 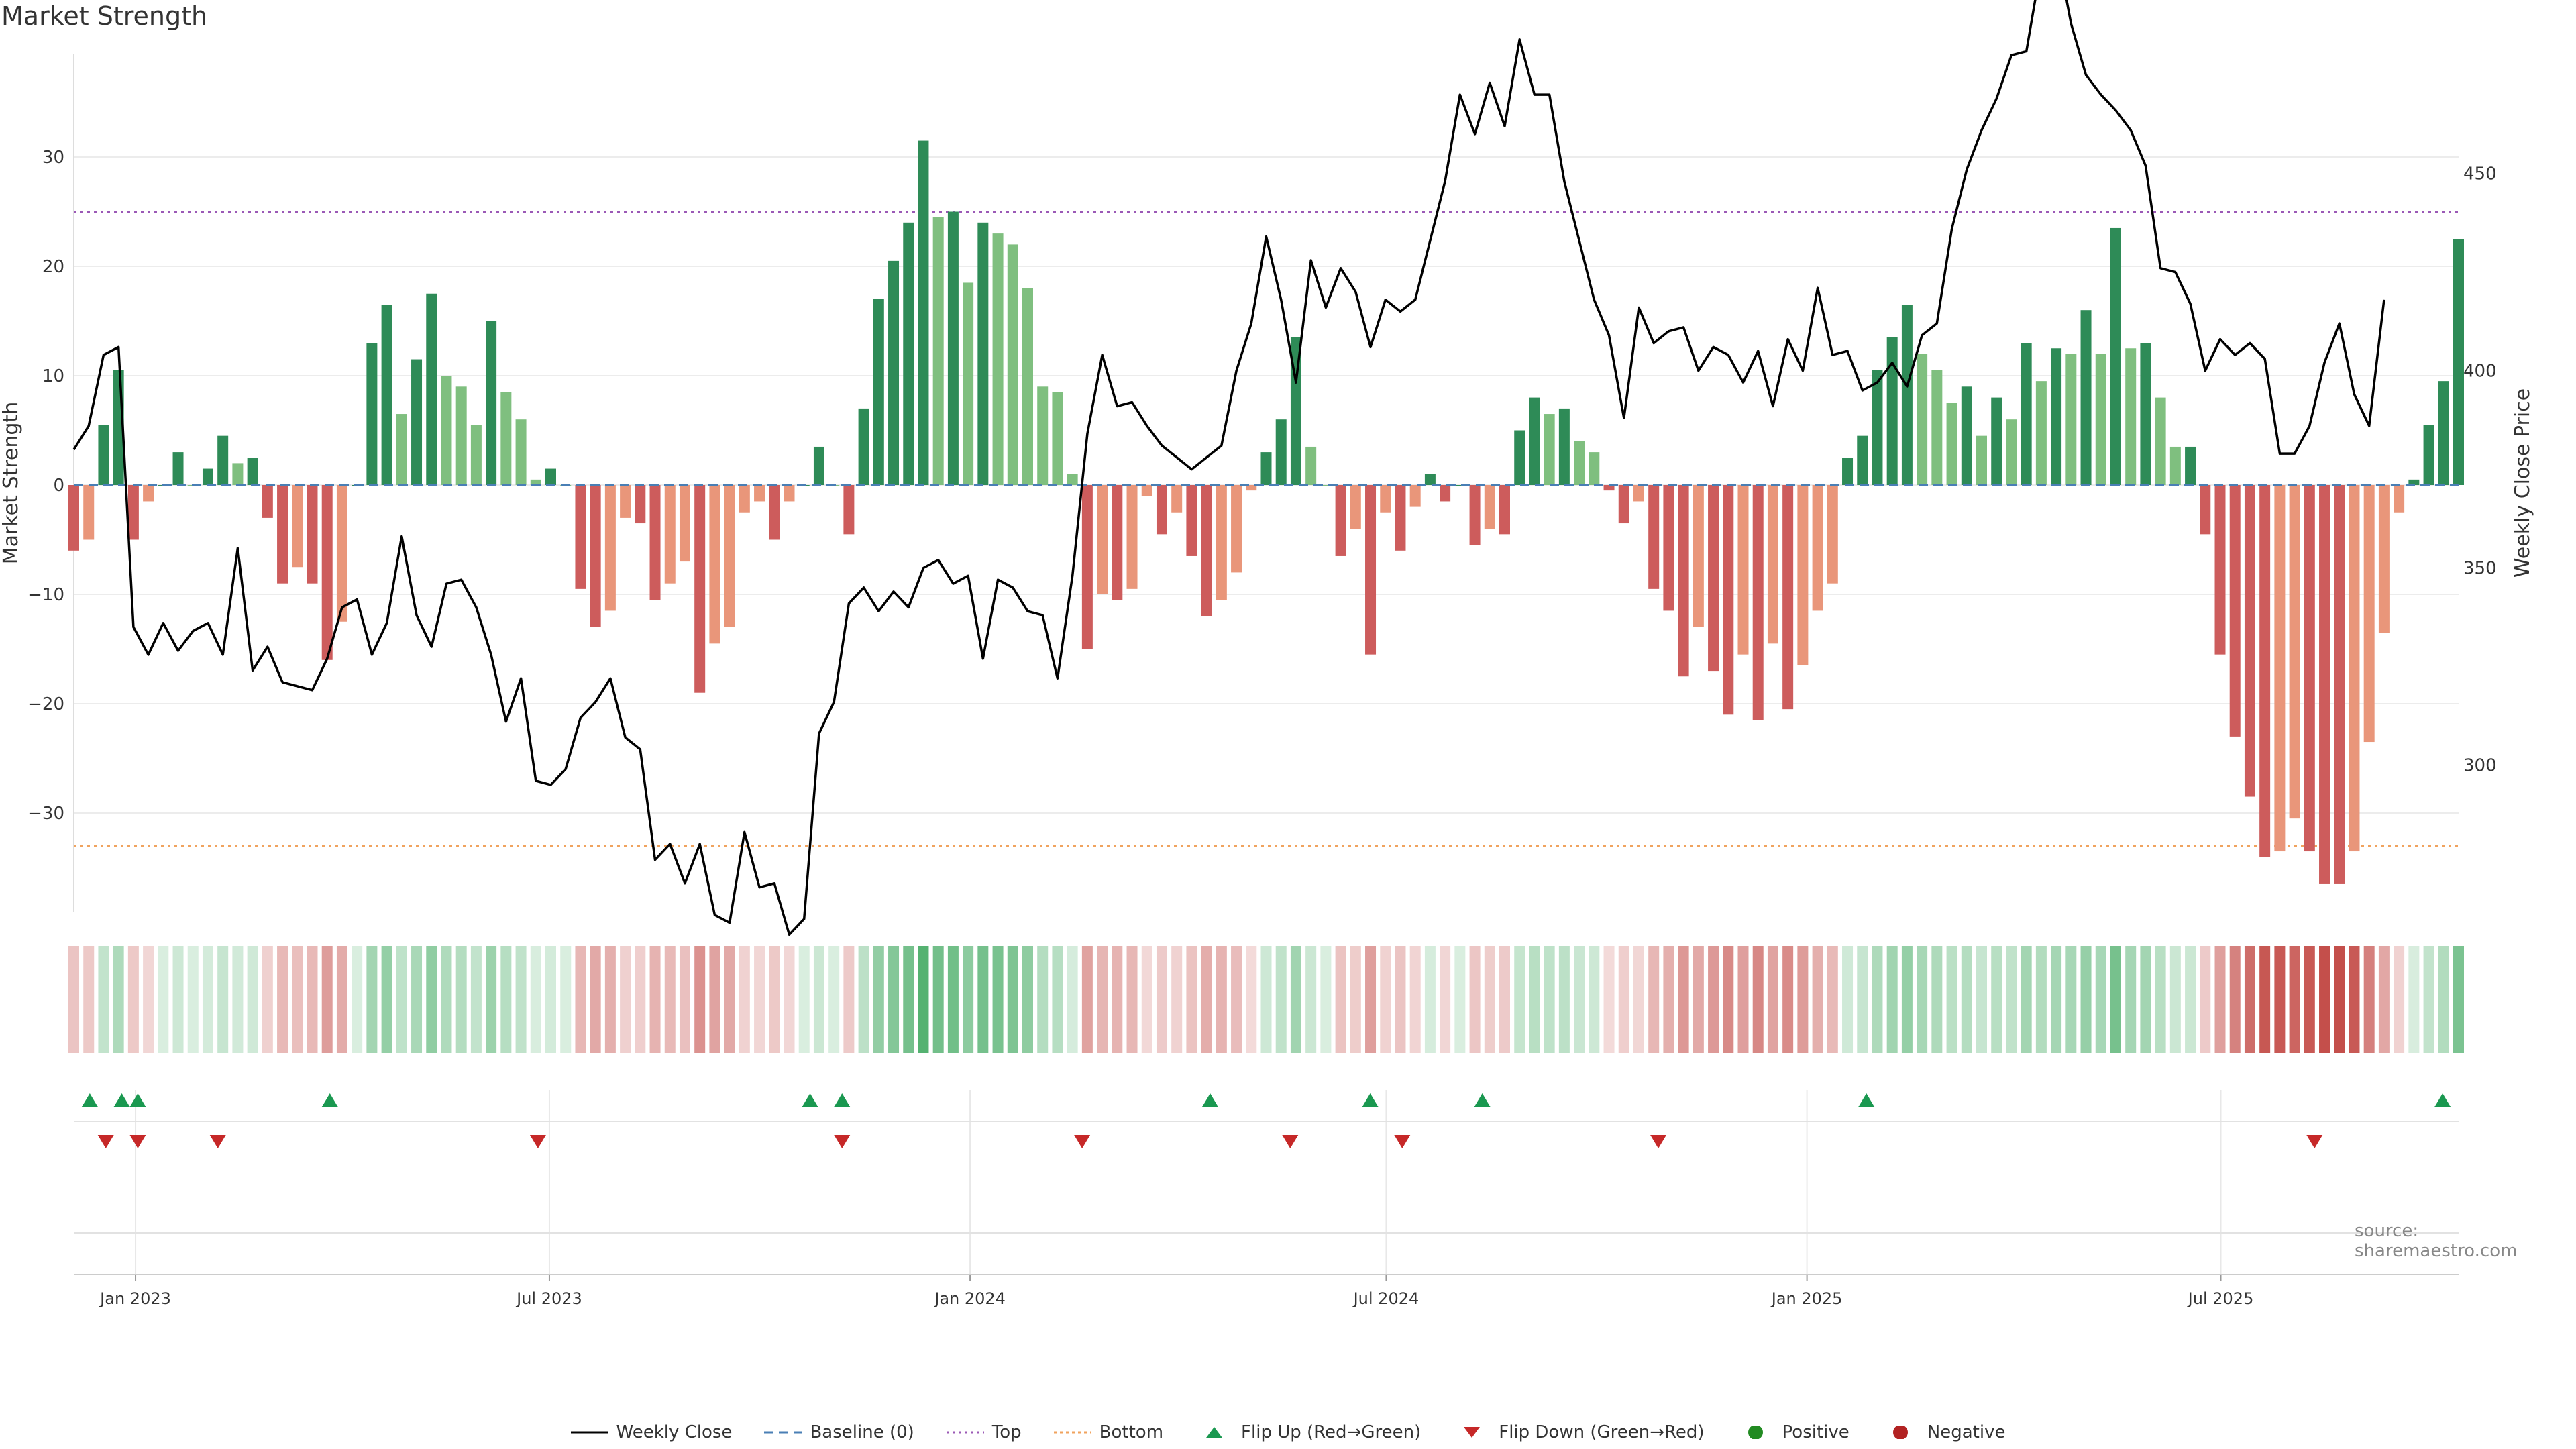 What do you see at coordinates (2522, 483) in the screenshot?
I see `y-axis-label-right: Weekly Close Price` at bounding box center [2522, 483].